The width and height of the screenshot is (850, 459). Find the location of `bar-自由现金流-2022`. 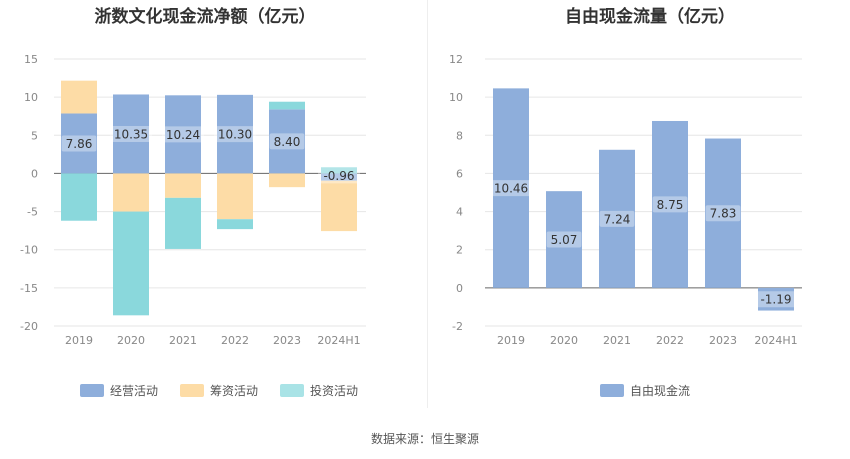

bar-自由现金流-2022 is located at coordinates (670, 204).